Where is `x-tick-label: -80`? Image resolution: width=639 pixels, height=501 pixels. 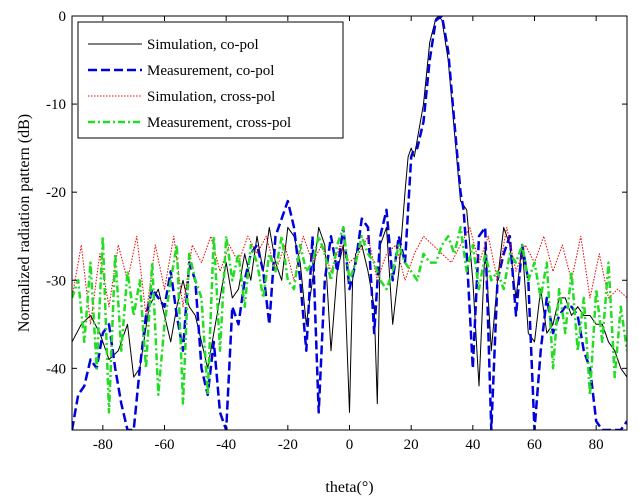 x-tick-label: -80 is located at coordinates (103, 445).